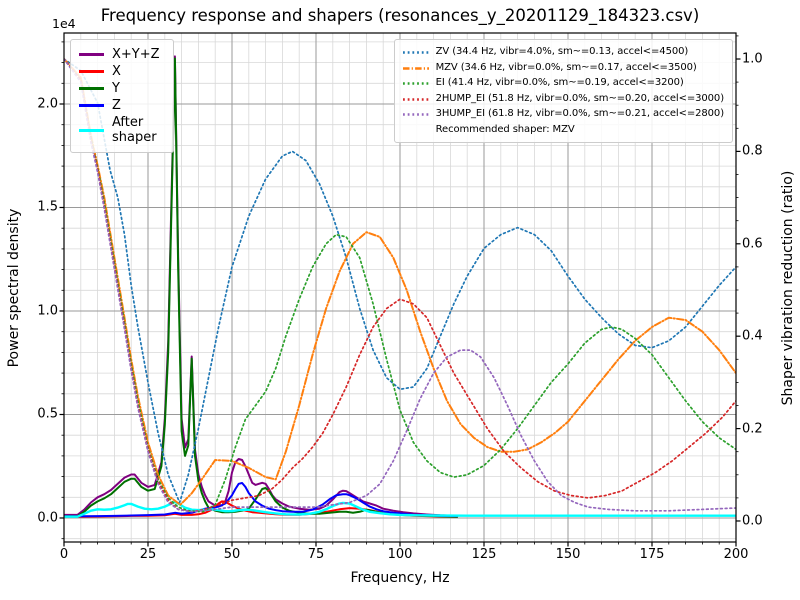  I want to click on right-tick-label: 0.2, so click(752, 429).